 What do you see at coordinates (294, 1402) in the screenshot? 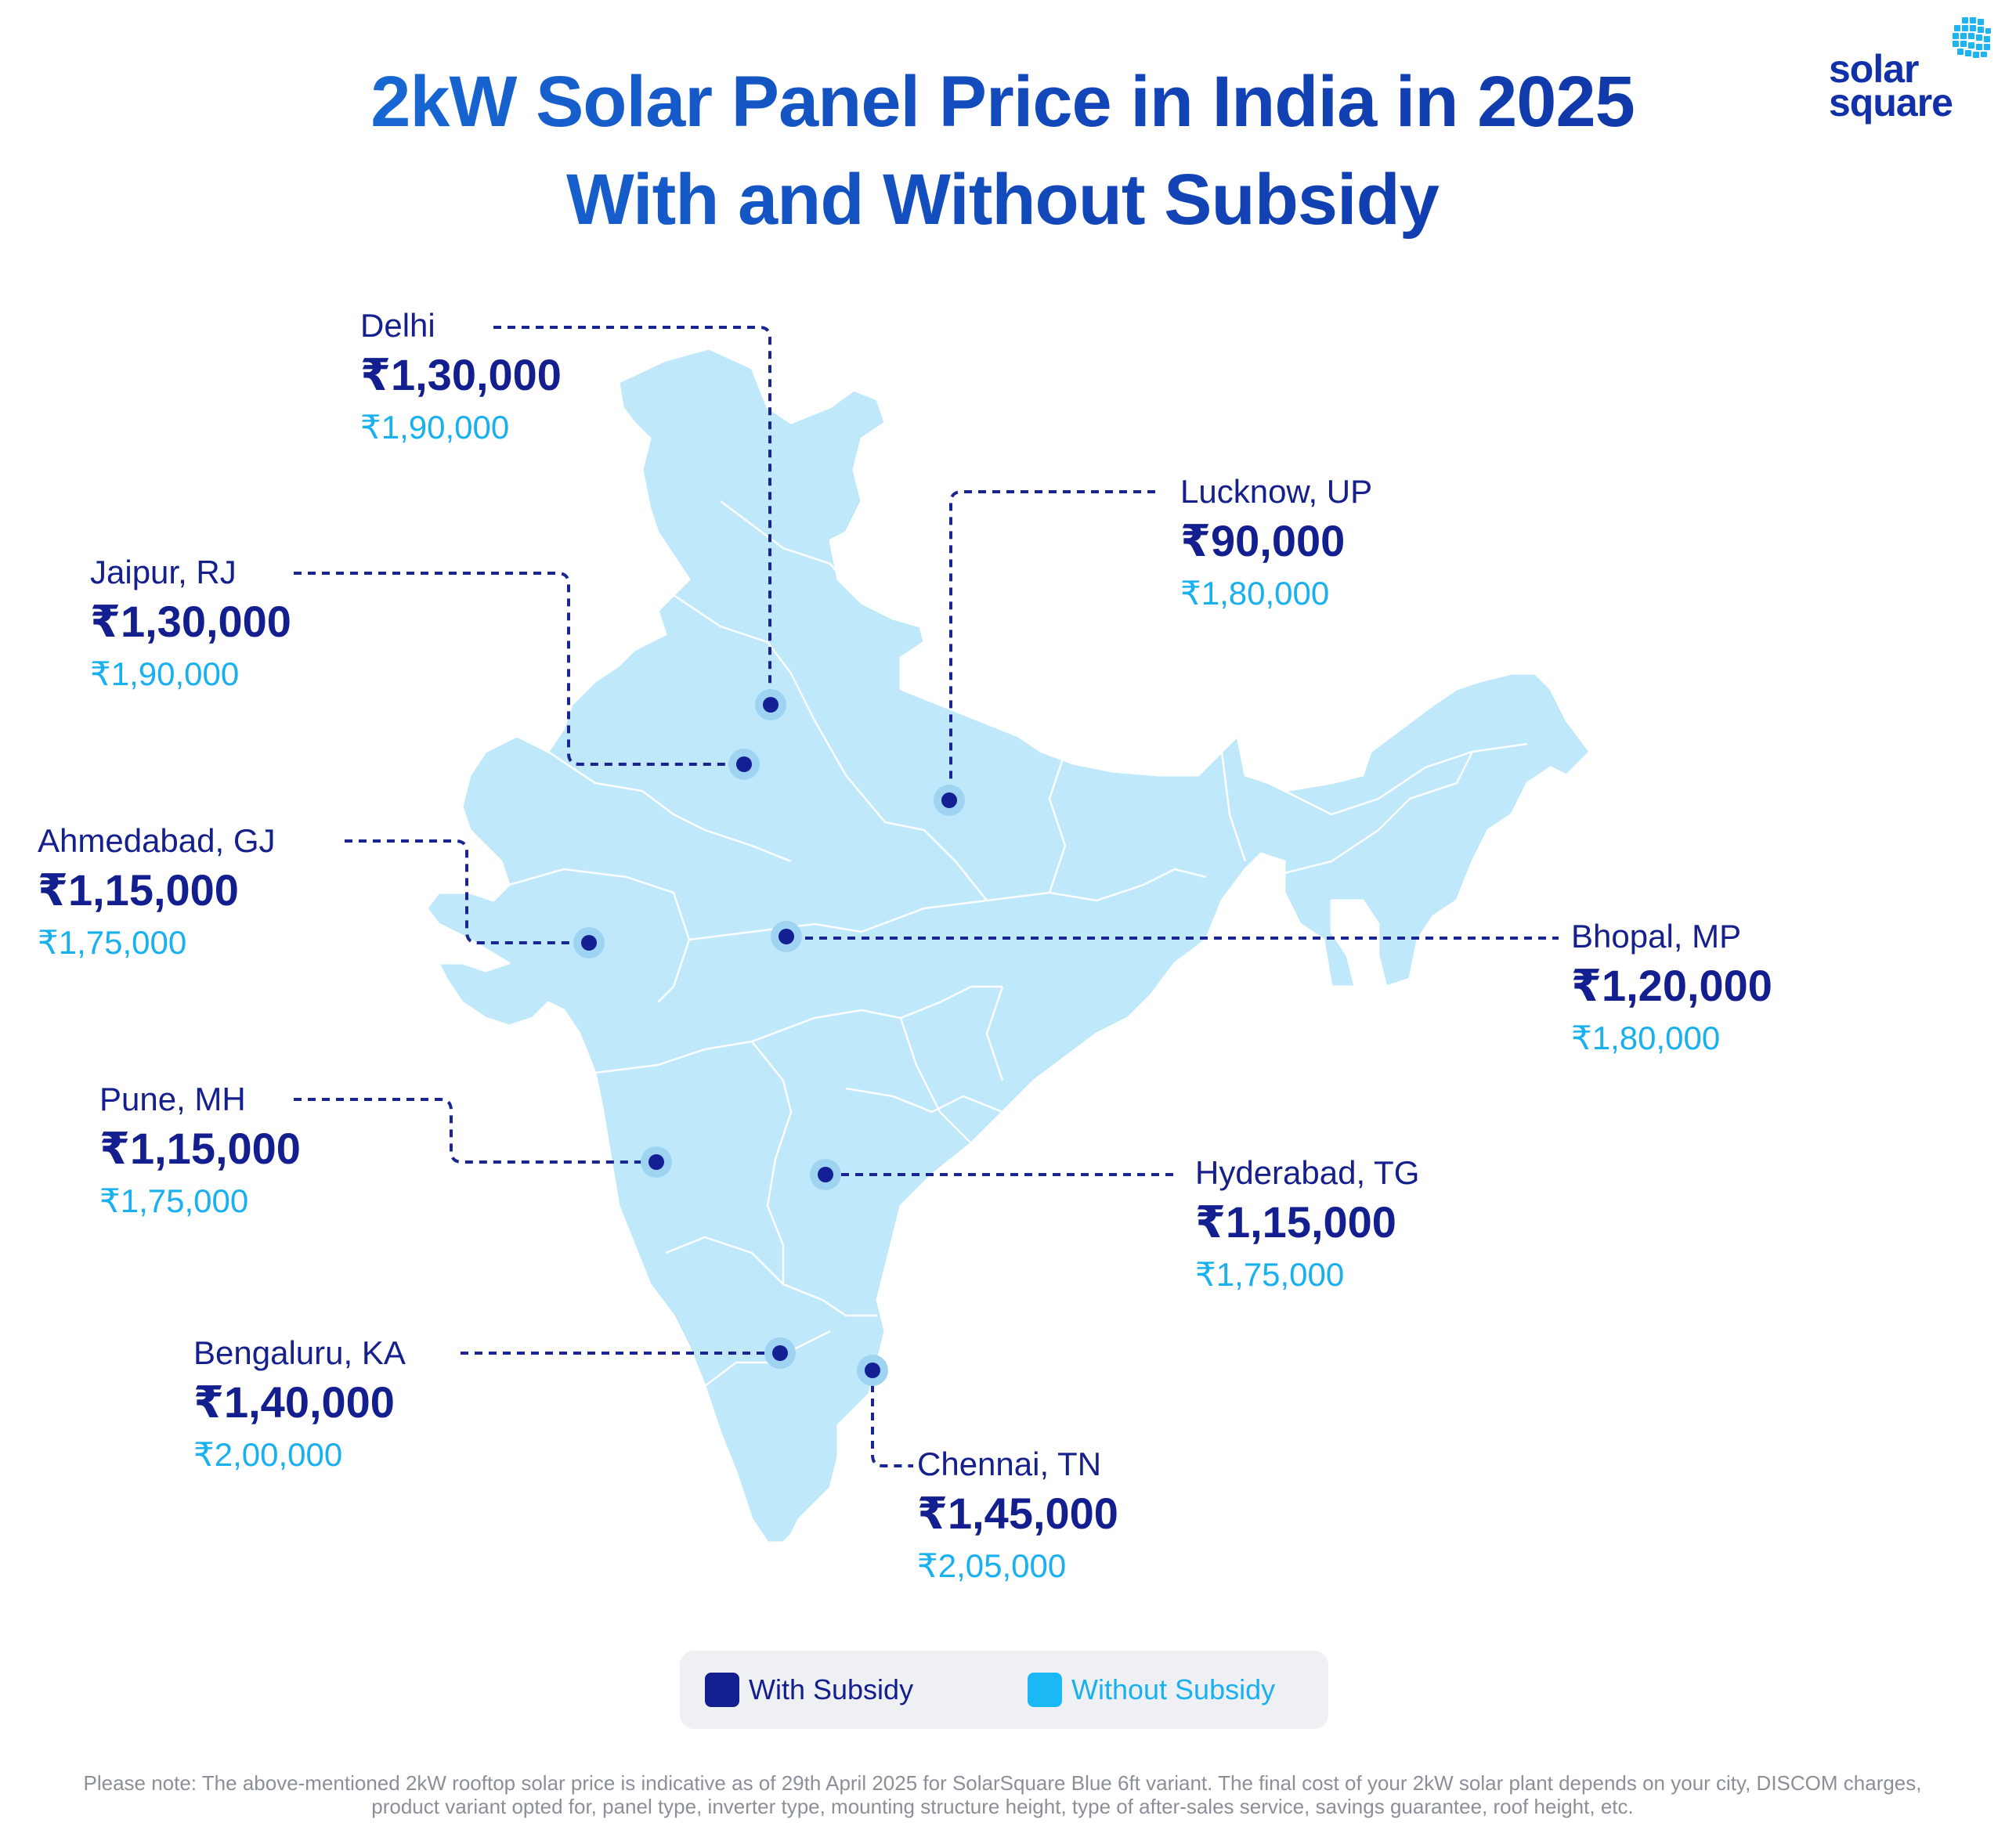
I see `price-with-subsidy: ₹1,40,000` at bounding box center [294, 1402].